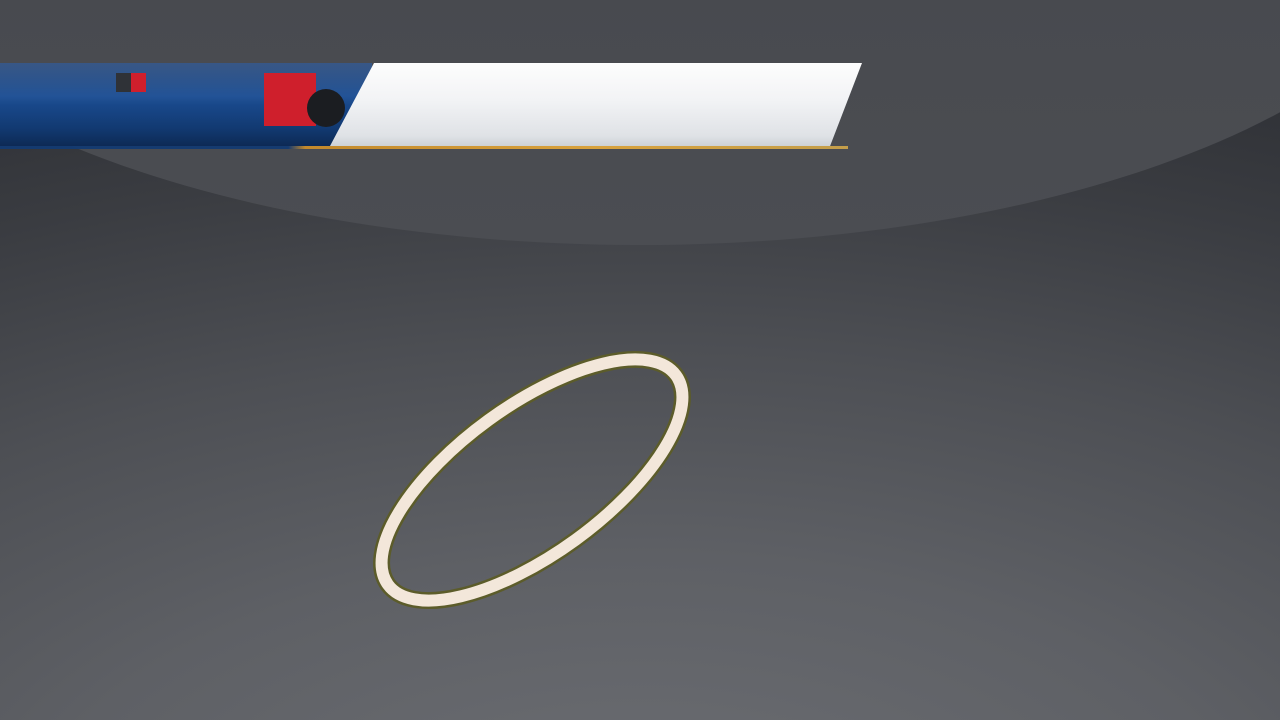  Describe the element at coordinates (424, 147) in the screenshot. I see `banner-underline` at that location.